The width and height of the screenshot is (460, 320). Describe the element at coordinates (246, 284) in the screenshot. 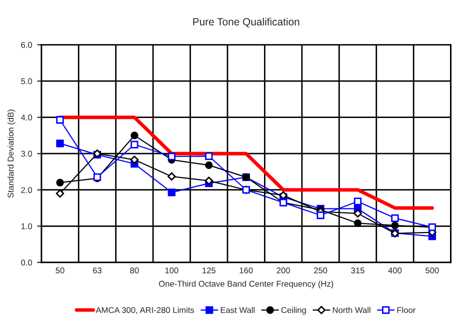

I see `x-axis-title: One-Third Octave Band Center Frequency (Hz)` at that location.